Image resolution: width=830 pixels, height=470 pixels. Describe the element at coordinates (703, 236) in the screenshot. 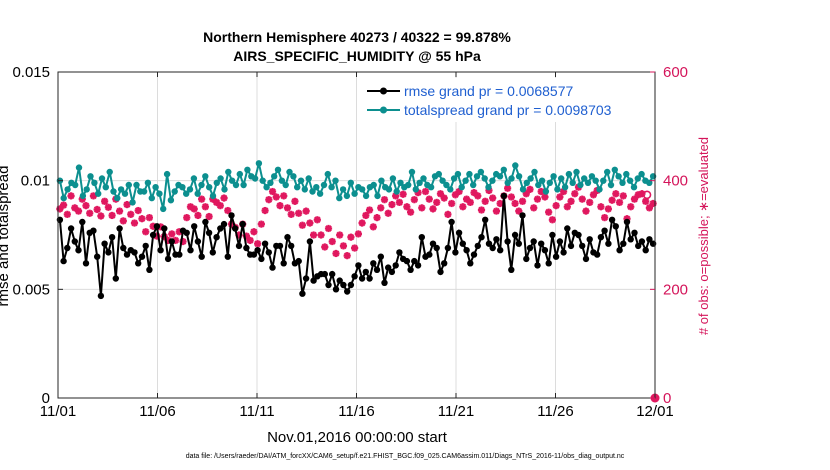

I see `y-axis-right-label: # of obs: o=possible; ∗=evaluated` at that location.